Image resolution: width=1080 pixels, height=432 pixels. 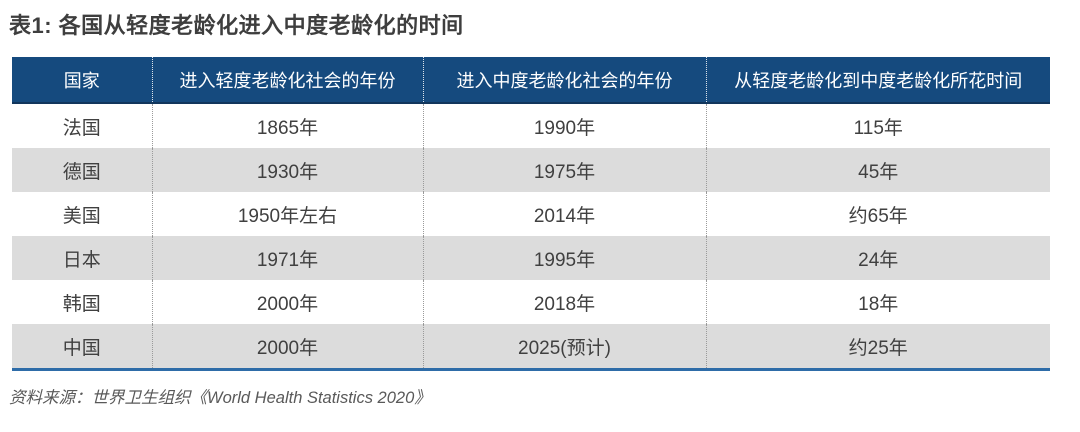 I want to click on column-header-transition-time: 从轻度老龄化到中度老龄化所花时间, so click(x=877, y=80).